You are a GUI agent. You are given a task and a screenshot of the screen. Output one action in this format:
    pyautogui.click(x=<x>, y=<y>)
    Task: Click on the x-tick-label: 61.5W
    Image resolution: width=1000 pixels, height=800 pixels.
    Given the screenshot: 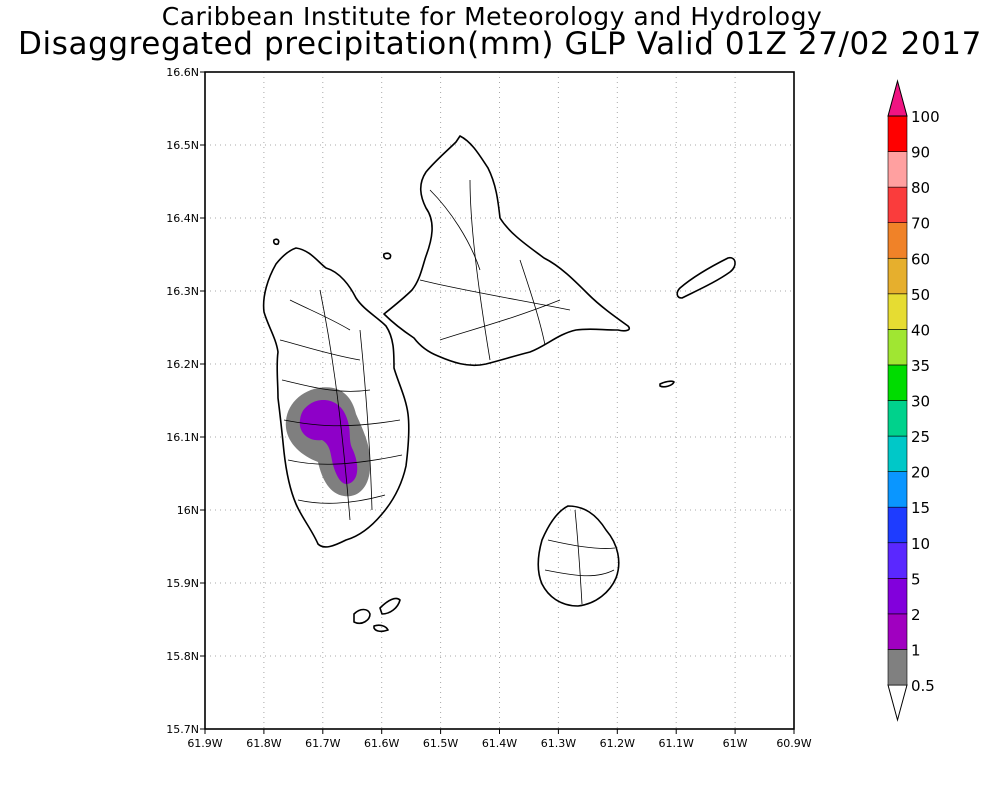 What is the action you would take?
    pyautogui.click(x=440, y=743)
    